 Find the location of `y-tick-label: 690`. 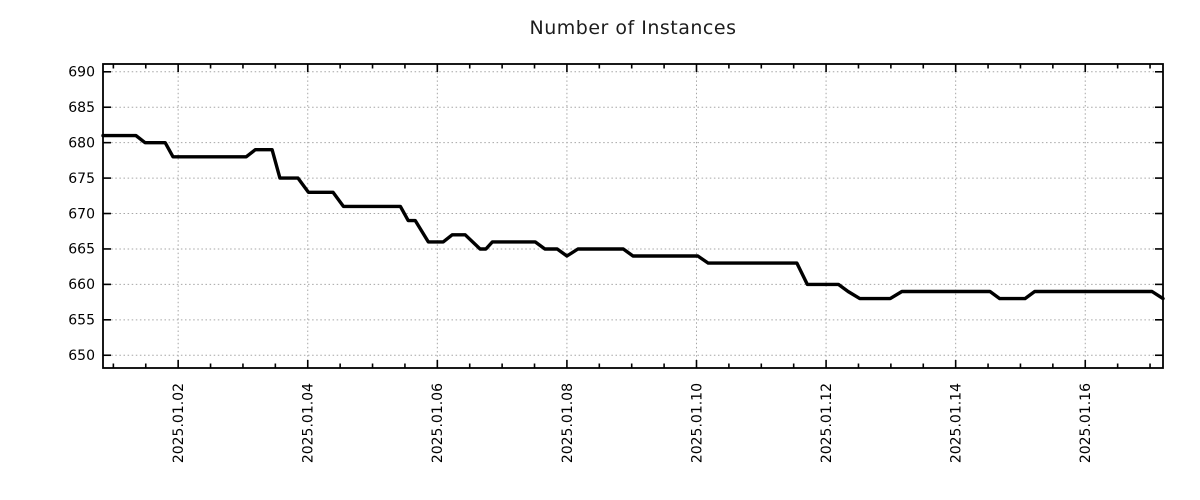

y-tick-label: 690 is located at coordinates (81, 73).